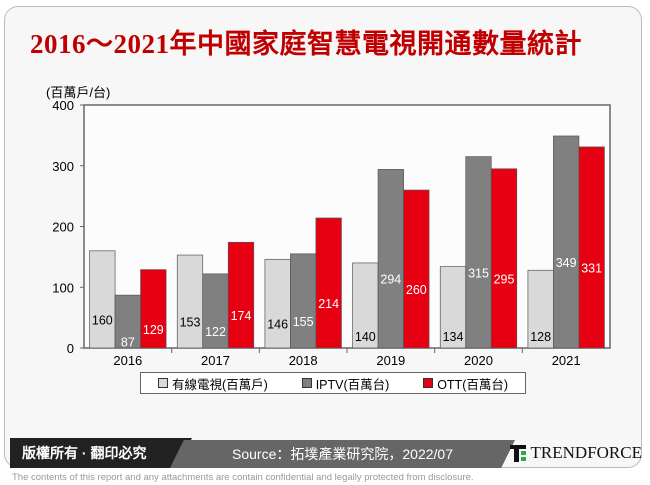 The image size is (650, 485). I want to click on data-label: 129, so click(153, 330).